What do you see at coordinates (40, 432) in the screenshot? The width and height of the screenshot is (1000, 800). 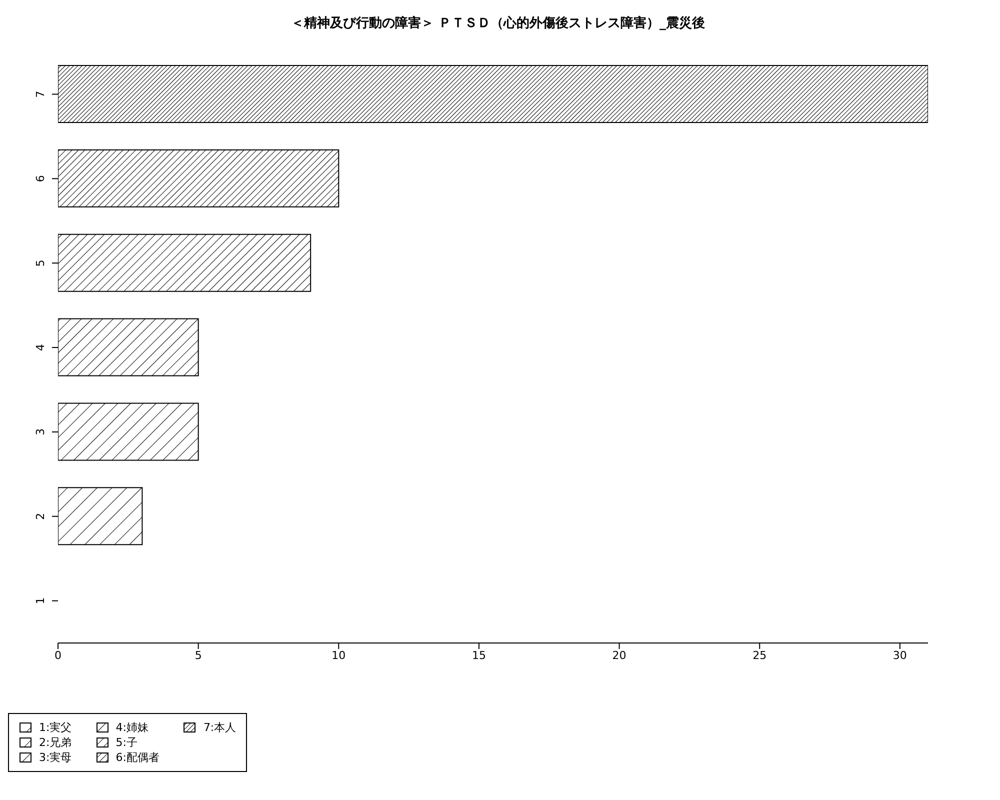 I see `y-tick-label: 3` at bounding box center [40, 432].